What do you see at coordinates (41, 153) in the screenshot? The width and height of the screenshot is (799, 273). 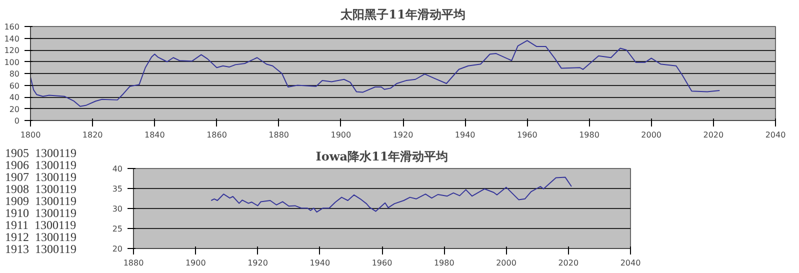 I see `text: 1905 1300119` at bounding box center [41, 153].